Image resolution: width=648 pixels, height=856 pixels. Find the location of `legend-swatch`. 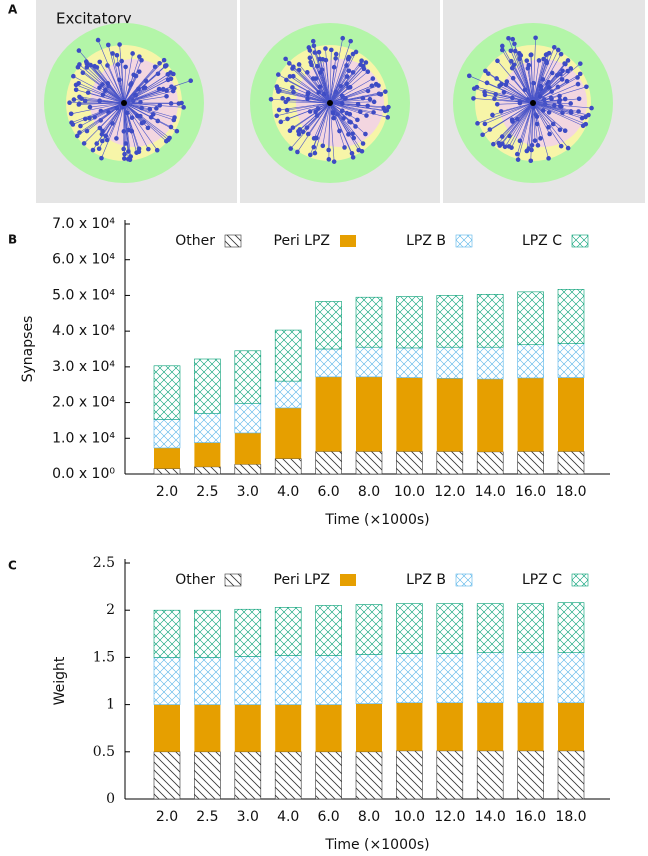

legend-swatch is located at coordinates (464, 241).